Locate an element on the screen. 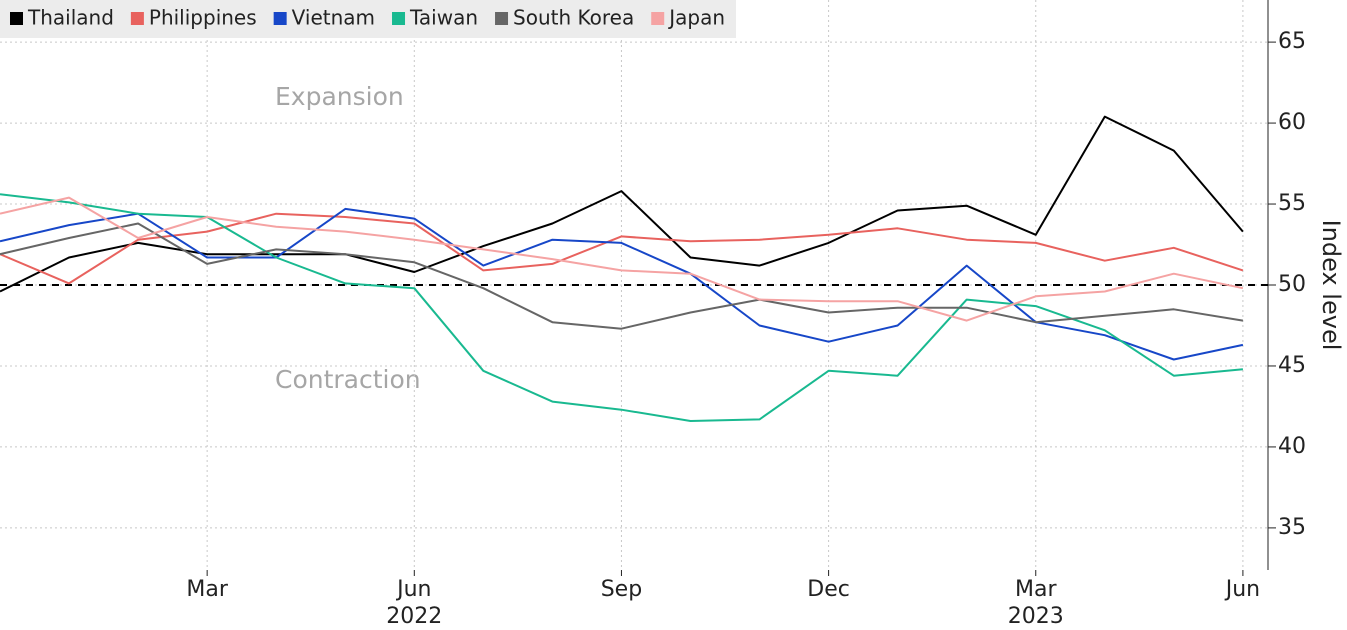 The image size is (1347, 630). x-tick-label: Sep is located at coordinates (621, 589).